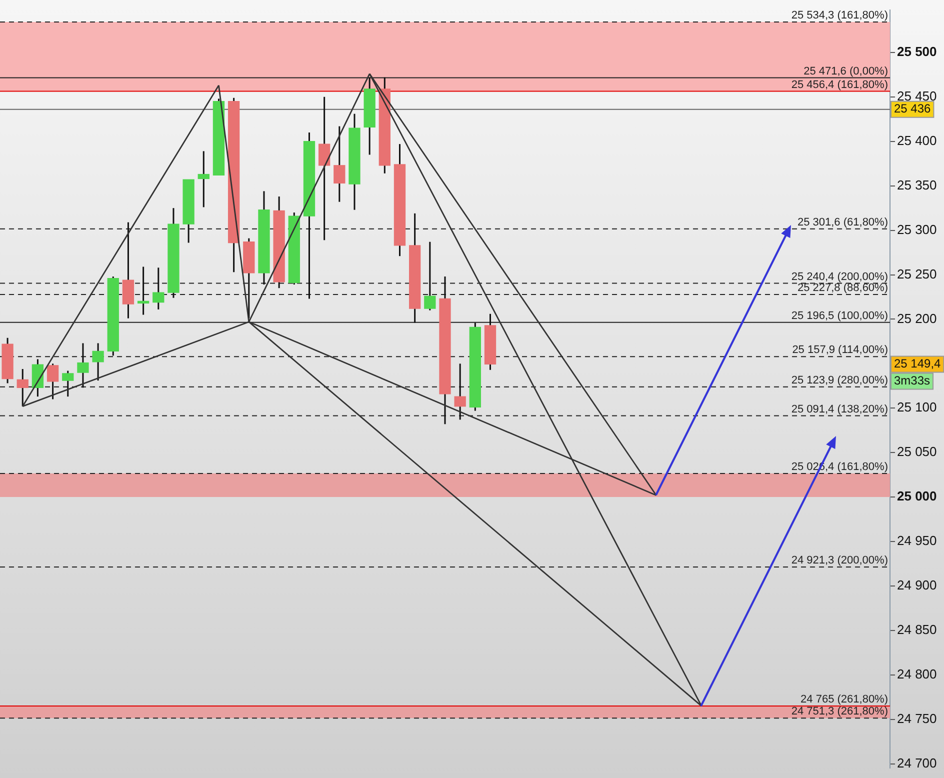  Describe the element at coordinates (917, 229) in the screenshot. I see `y-tick-label: 25 300` at that location.